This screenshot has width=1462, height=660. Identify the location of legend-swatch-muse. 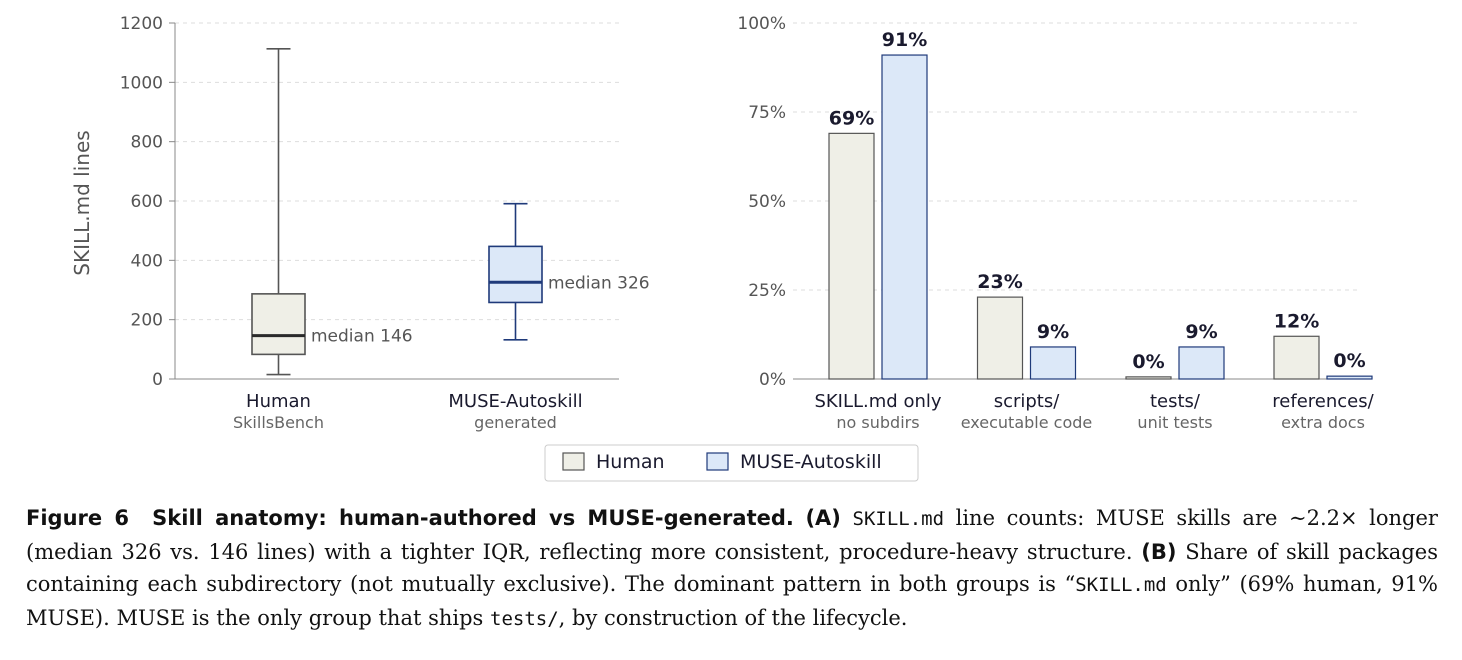
(717, 461).